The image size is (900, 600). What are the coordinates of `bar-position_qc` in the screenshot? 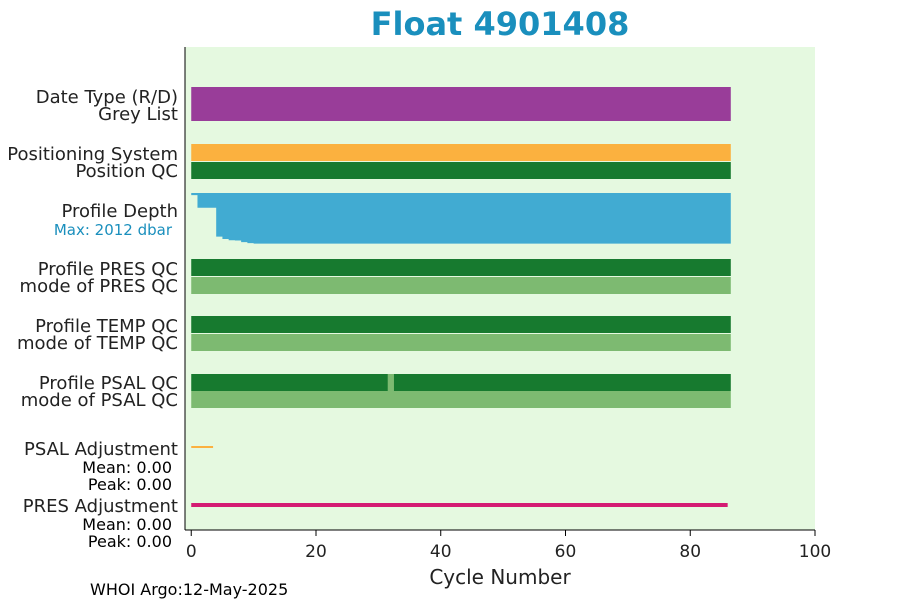 It's located at (461, 170).